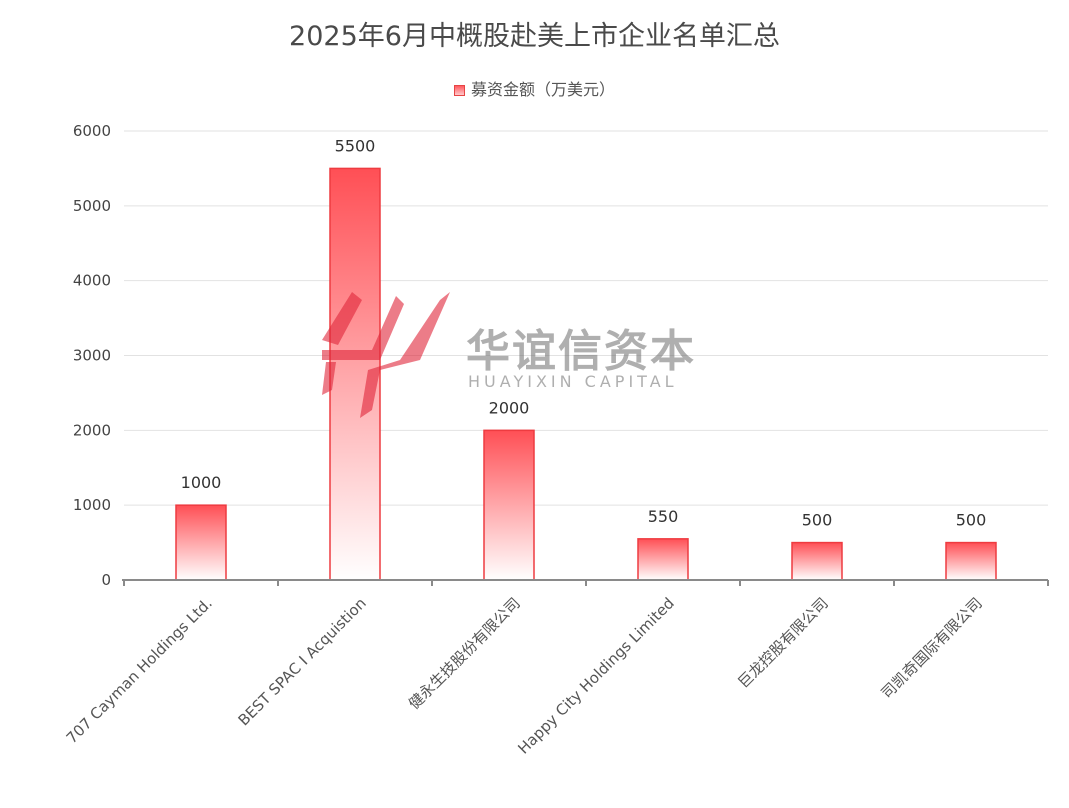 The width and height of the screenshot is (1069, 808). Describe the element at coordinates (106, 580) in the screenshot. I see `y-tick-label: 0` at that location.